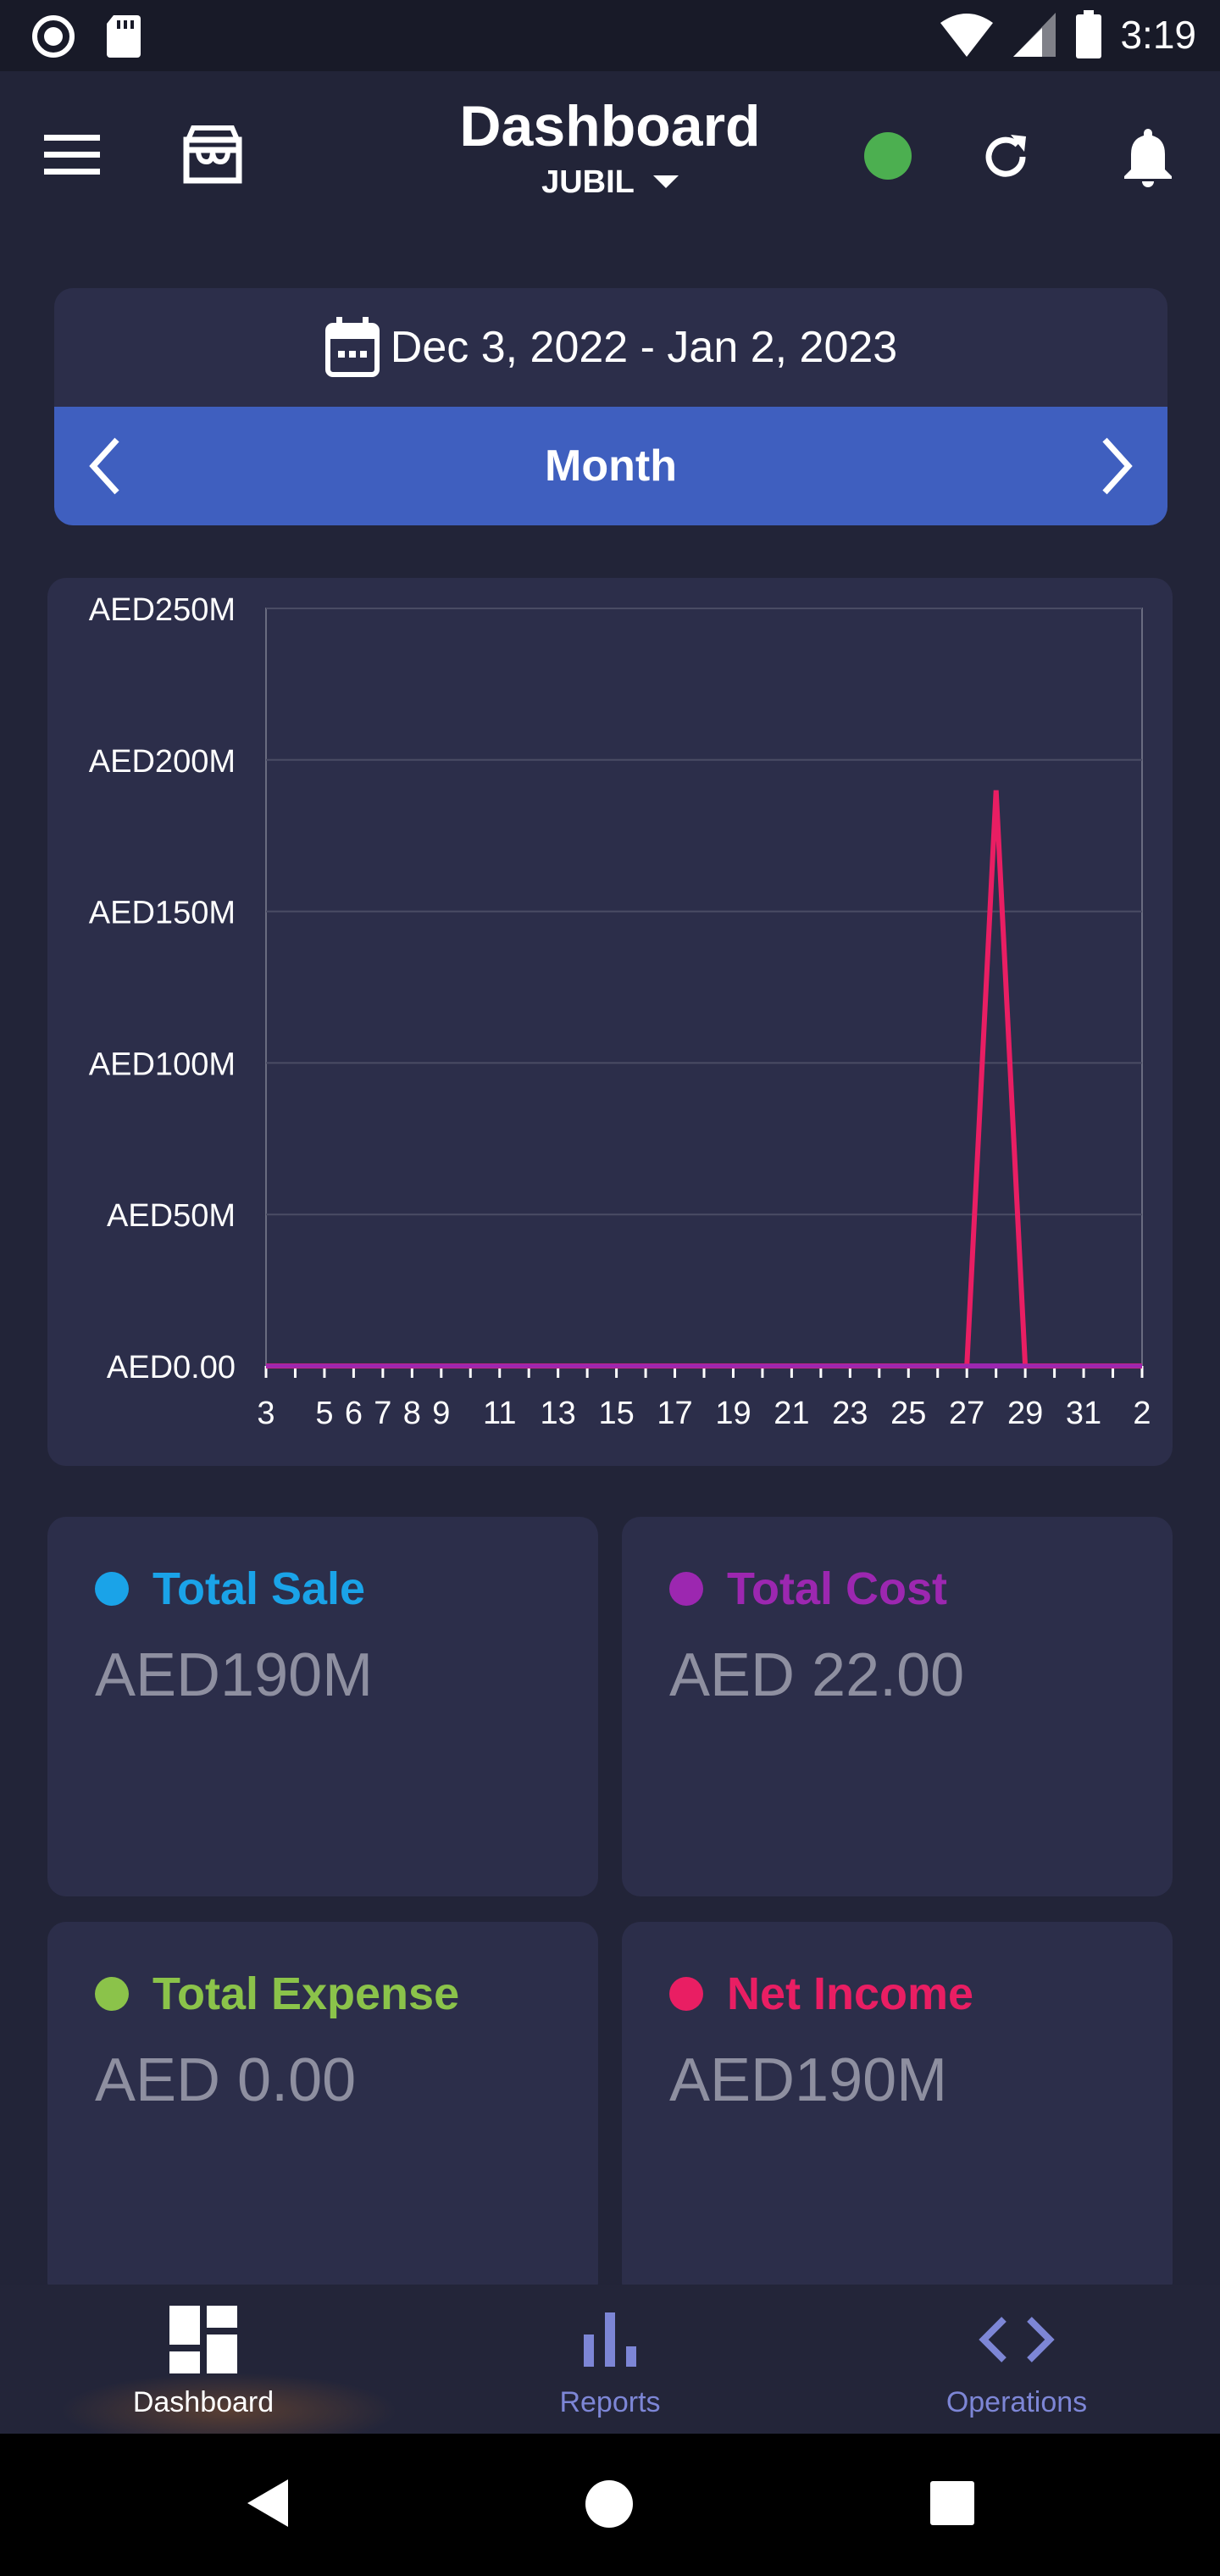 Image resolution: width=1220 pixels, height=2576 pixels. What do you see at coordinates (674, 1413) in the screenshot?
I see `x-tick-label: 17` at bounding box center [674, 1413].